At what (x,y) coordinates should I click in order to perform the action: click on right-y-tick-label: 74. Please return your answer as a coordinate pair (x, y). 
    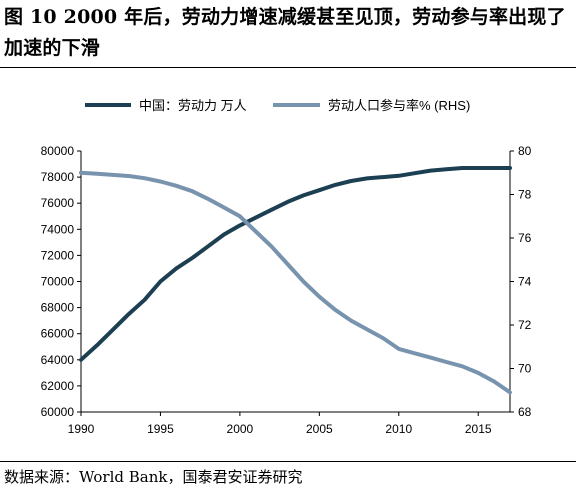
    Looking at the image, I should click on (525, 282).